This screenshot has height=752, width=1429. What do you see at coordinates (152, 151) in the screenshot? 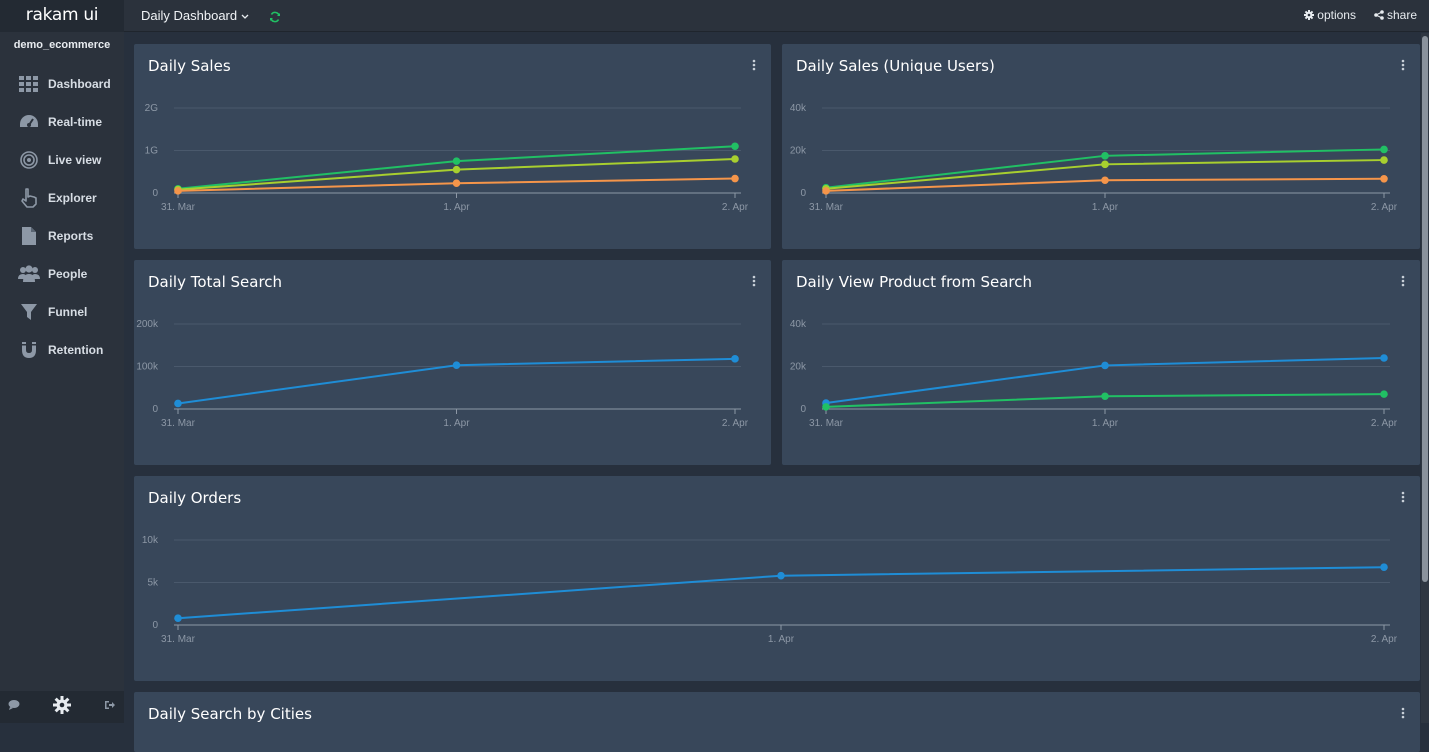
I see `y-tick-label: 1G` at bounding box center [152, 151].